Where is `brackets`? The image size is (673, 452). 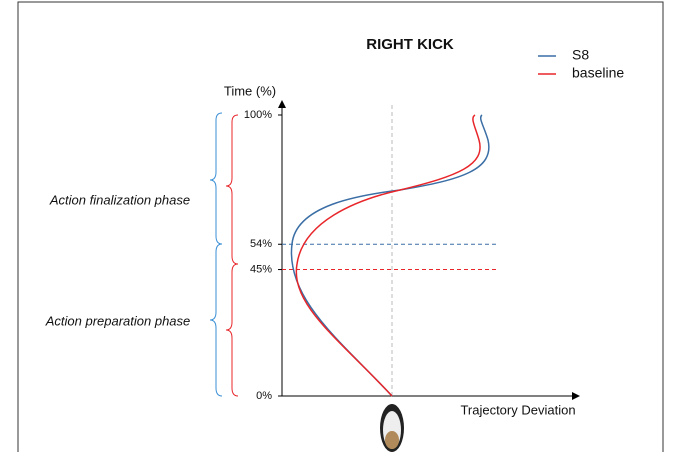
brackets is located at coordinates (224, 254).